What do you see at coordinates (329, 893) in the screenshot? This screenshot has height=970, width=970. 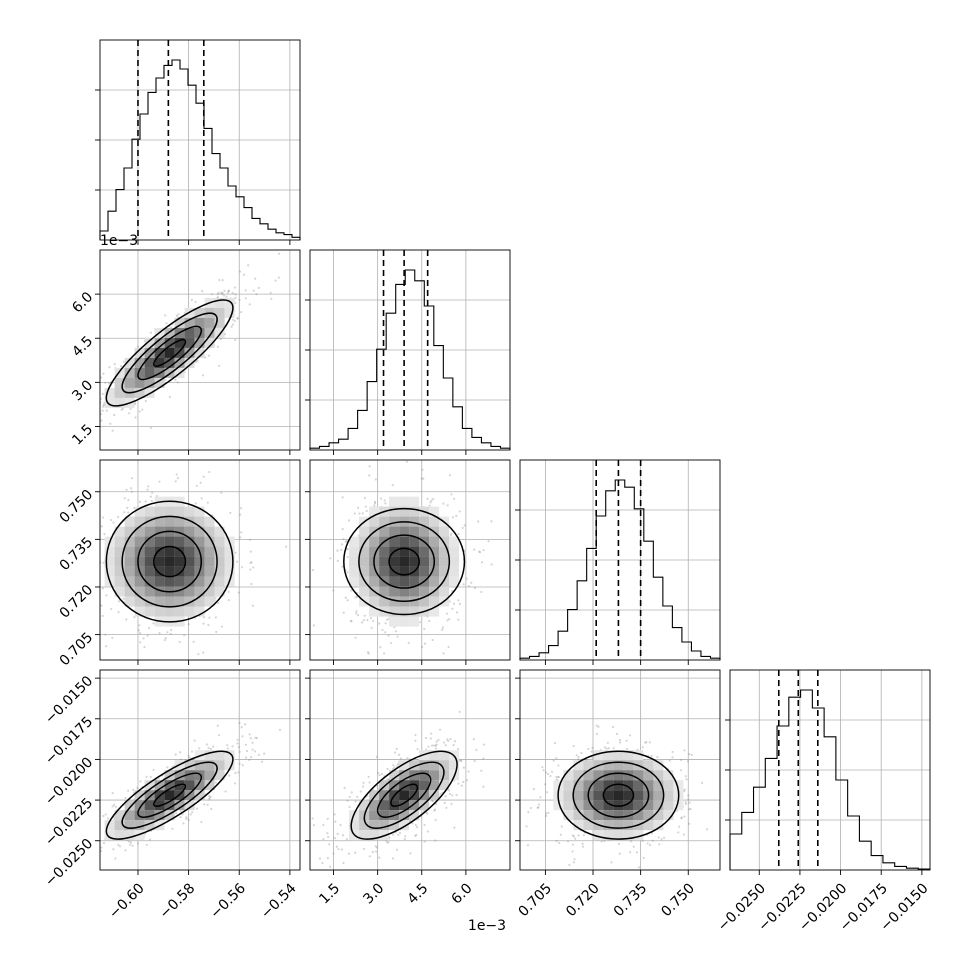 I see `x-tick-label: 1.5` at bounding box center [329, 893].